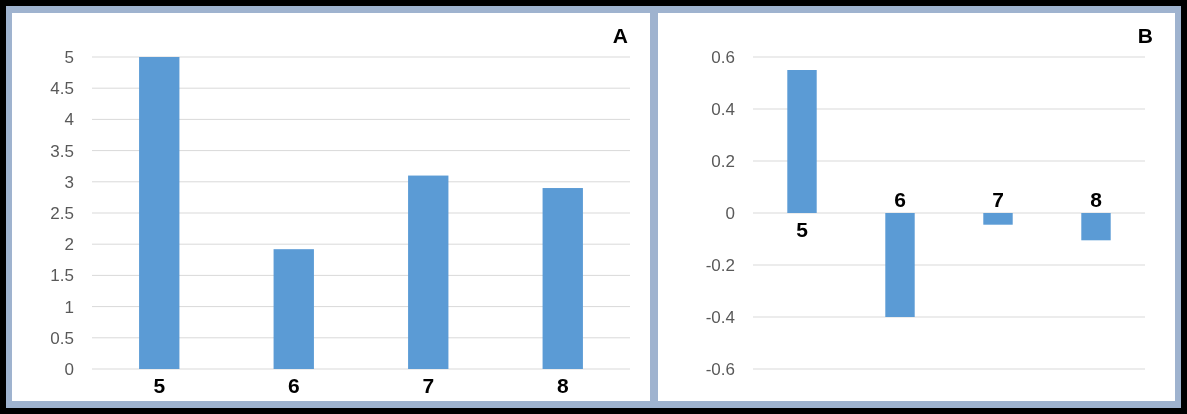 Image resolution: width=1187 pixels, height=414 pixels. What do you see at coordinates (62, 151) in the screenshot?
I see `y-tick-label: 3.5` at bounding box center [62, 151].